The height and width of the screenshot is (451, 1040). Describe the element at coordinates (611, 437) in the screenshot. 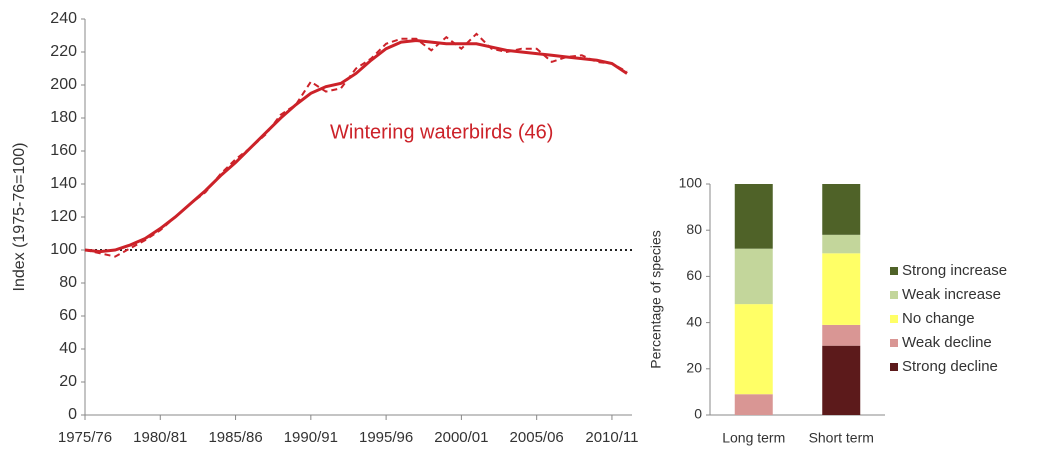

I see `x-tick-label: 2010/11` at that location.